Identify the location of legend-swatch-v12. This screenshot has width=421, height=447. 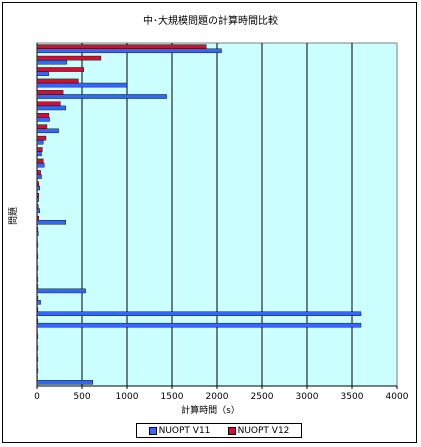
(231, 430).